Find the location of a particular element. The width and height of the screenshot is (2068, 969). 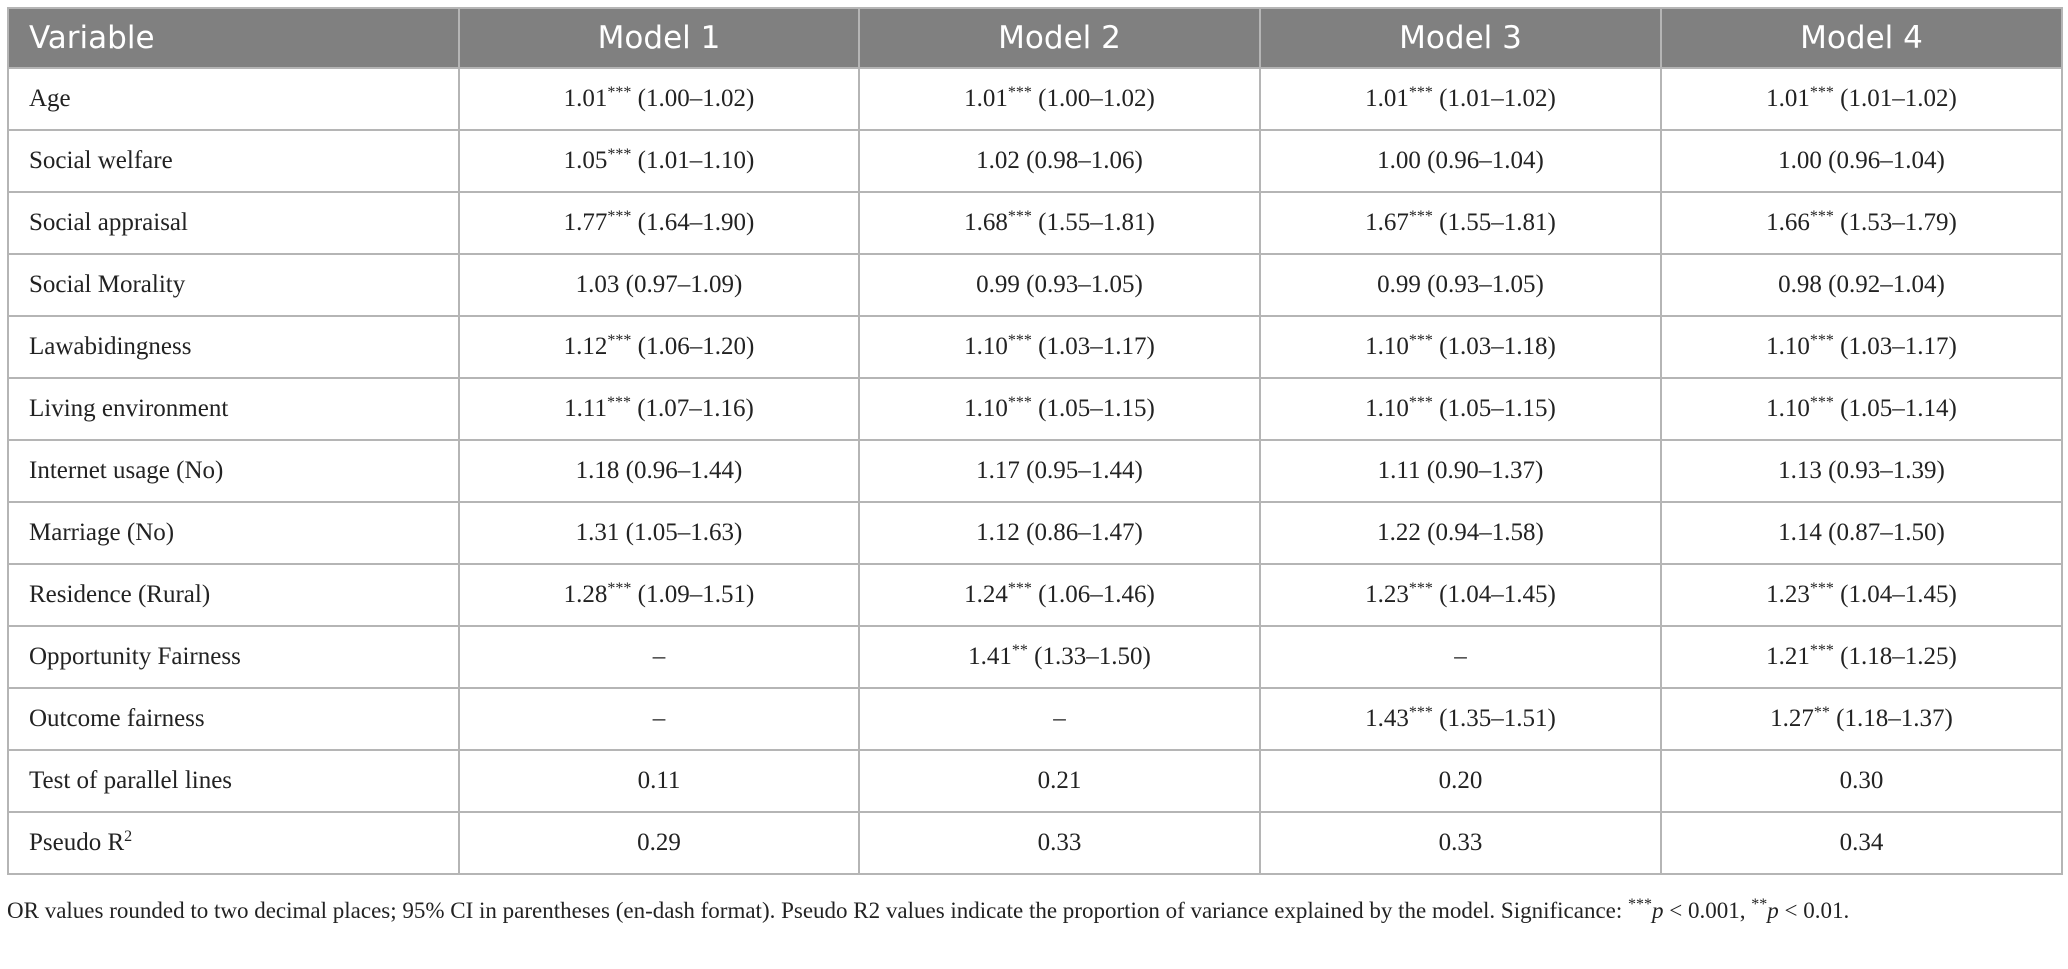

cell-text: 0.20 is located at coordinates (1460, 780).